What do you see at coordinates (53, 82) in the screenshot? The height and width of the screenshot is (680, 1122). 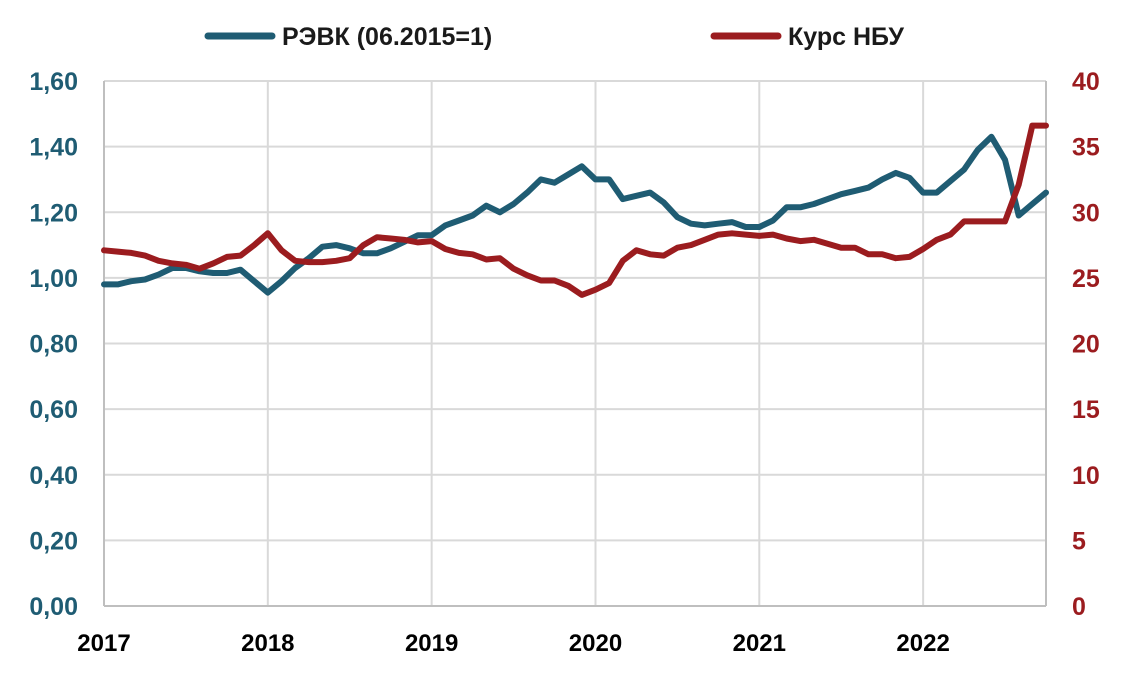 I see `y-left-tick-label: 1,60` at bounding box center [53, 82].